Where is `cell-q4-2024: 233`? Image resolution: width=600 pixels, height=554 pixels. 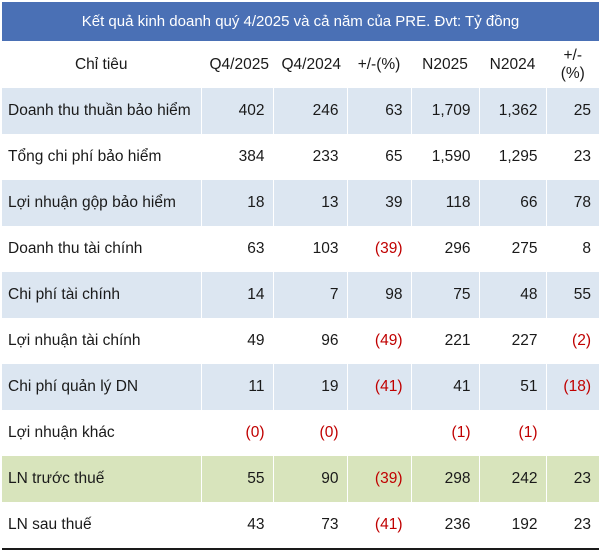 cell-q4-2024: 233 is located at coordinates (310, 157).